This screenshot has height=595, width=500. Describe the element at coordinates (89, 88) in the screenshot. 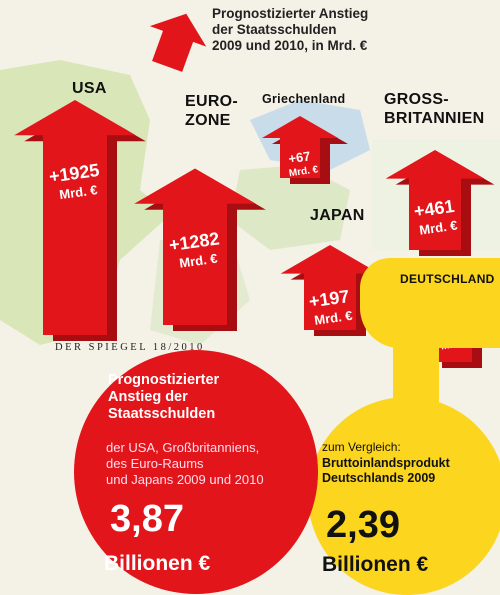

I see `label-usa: USA` at that location.